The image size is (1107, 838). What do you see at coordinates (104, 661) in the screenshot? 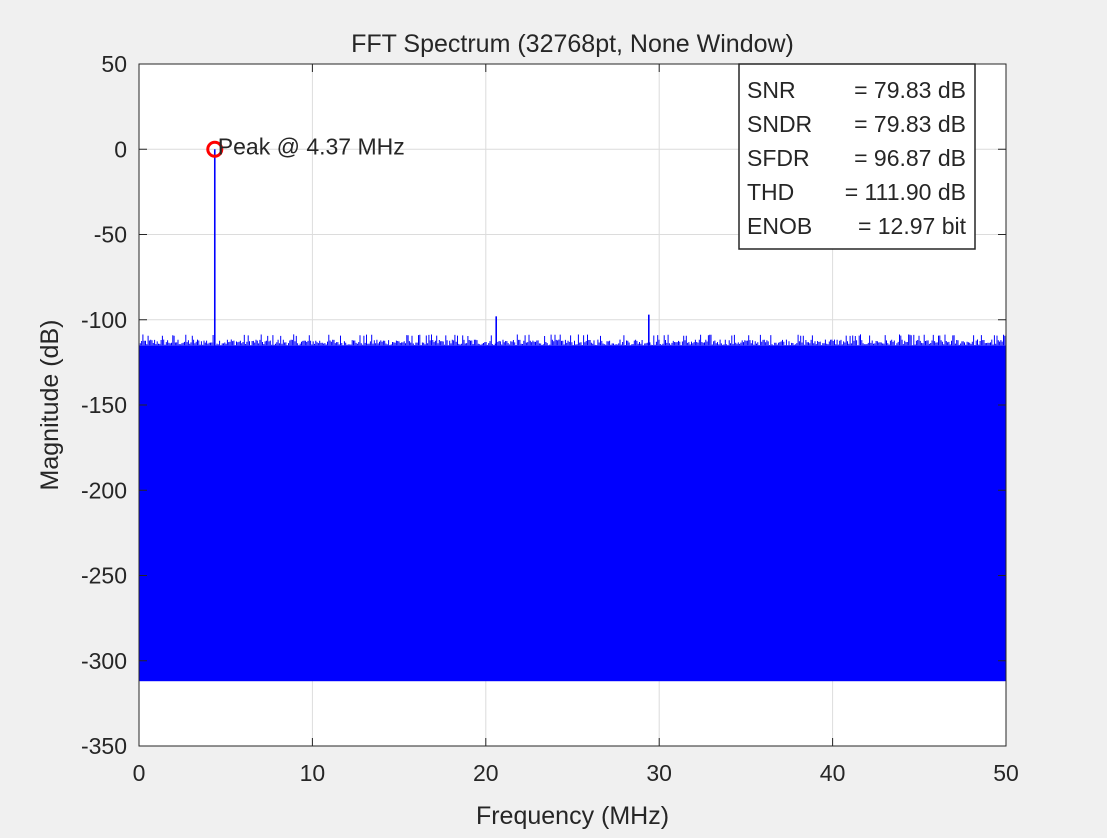
I see `y-tick-label: -300` at bounding box center [104, 661].